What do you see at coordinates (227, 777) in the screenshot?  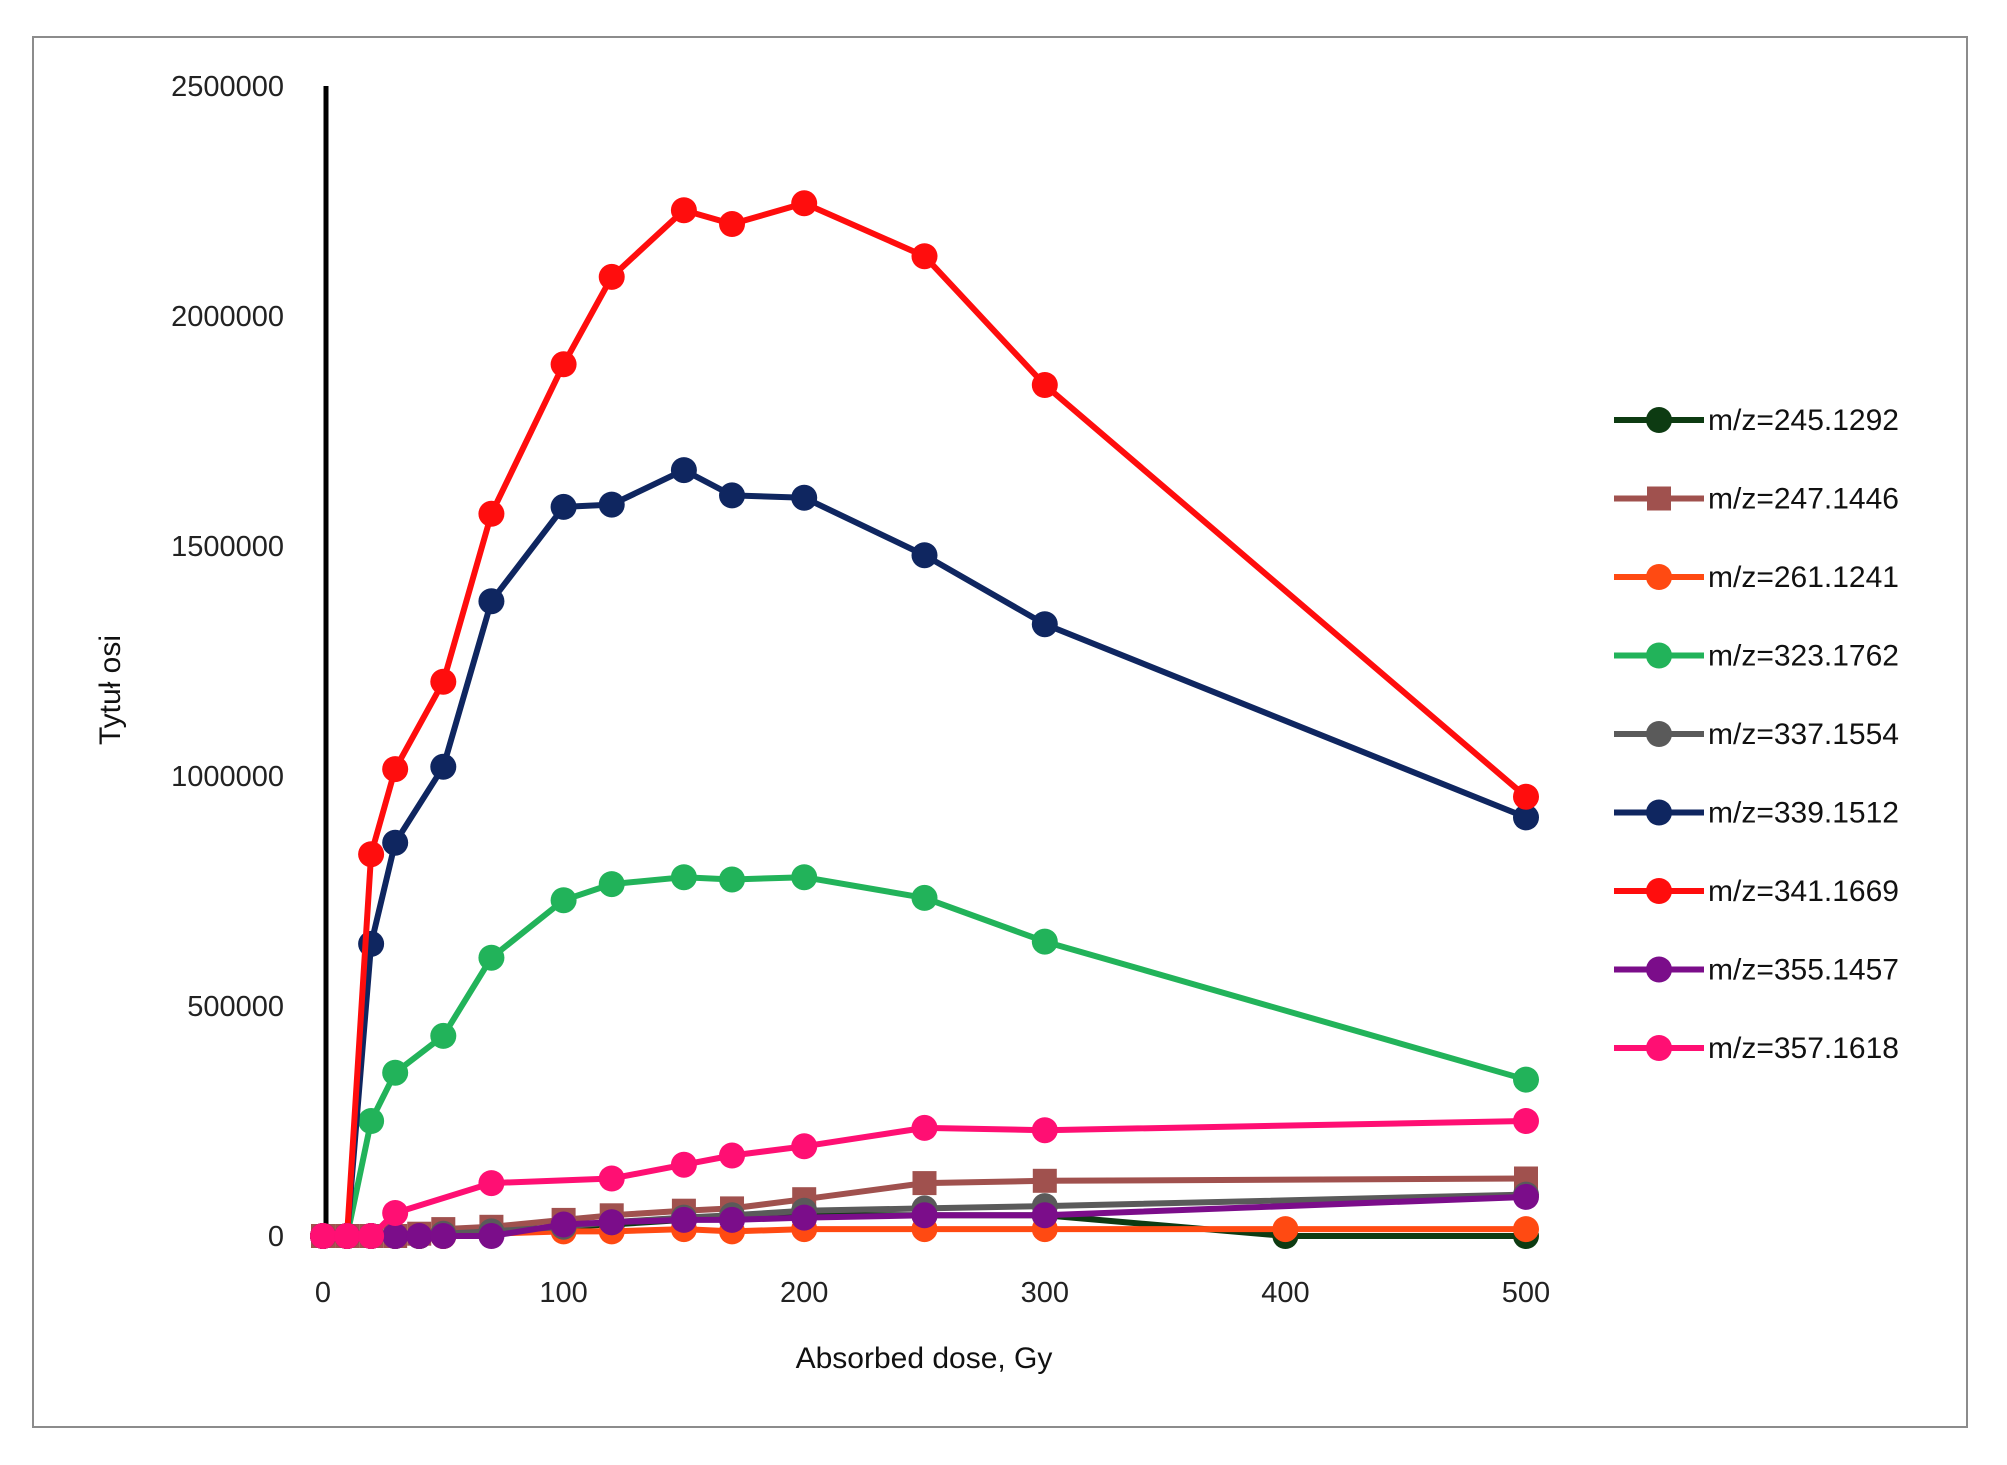 I see `y-tick-label: 1000000` at bounding box center [227, 777].